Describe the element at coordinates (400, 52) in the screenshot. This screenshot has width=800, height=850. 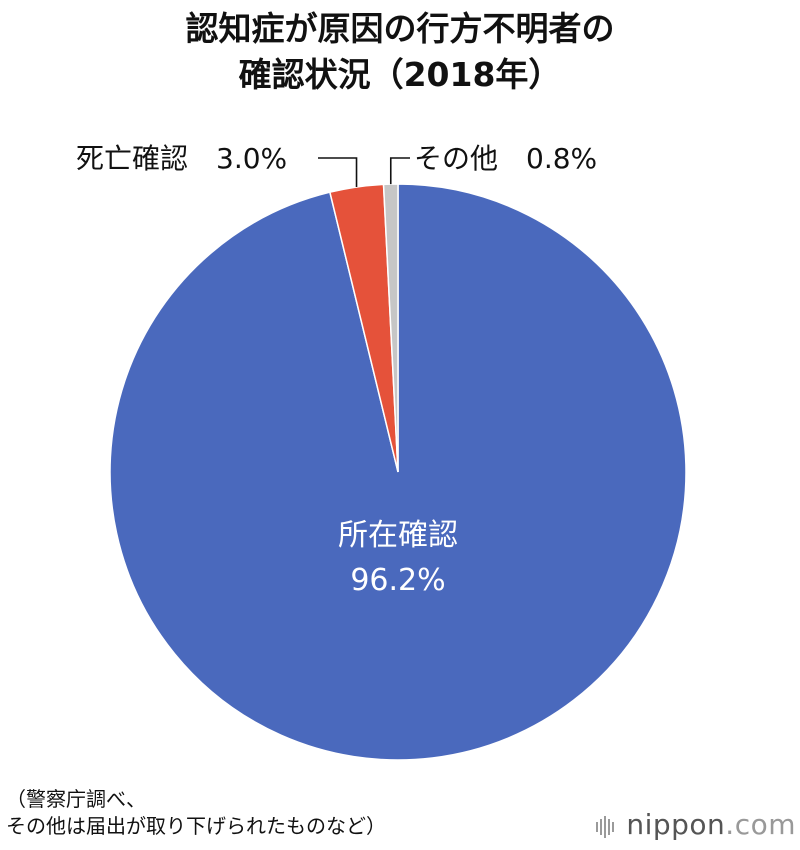
I see `chart-title: 認知症が原因の行方不明者の 確認状況（2018年）` at that location.